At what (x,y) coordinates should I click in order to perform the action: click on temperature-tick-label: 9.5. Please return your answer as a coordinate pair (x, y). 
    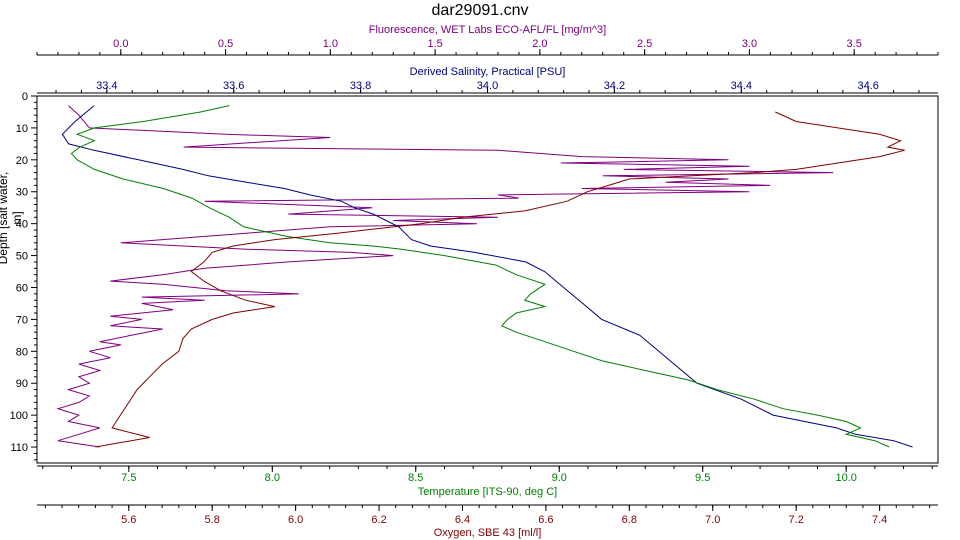
    Looking at the image, I should click on (702, 478).